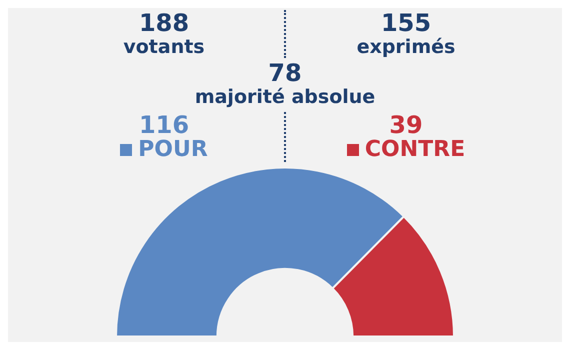  Describe the element at coordinates (406, 33) in the screenshot. I see `text: 155 exprimés` at that location.